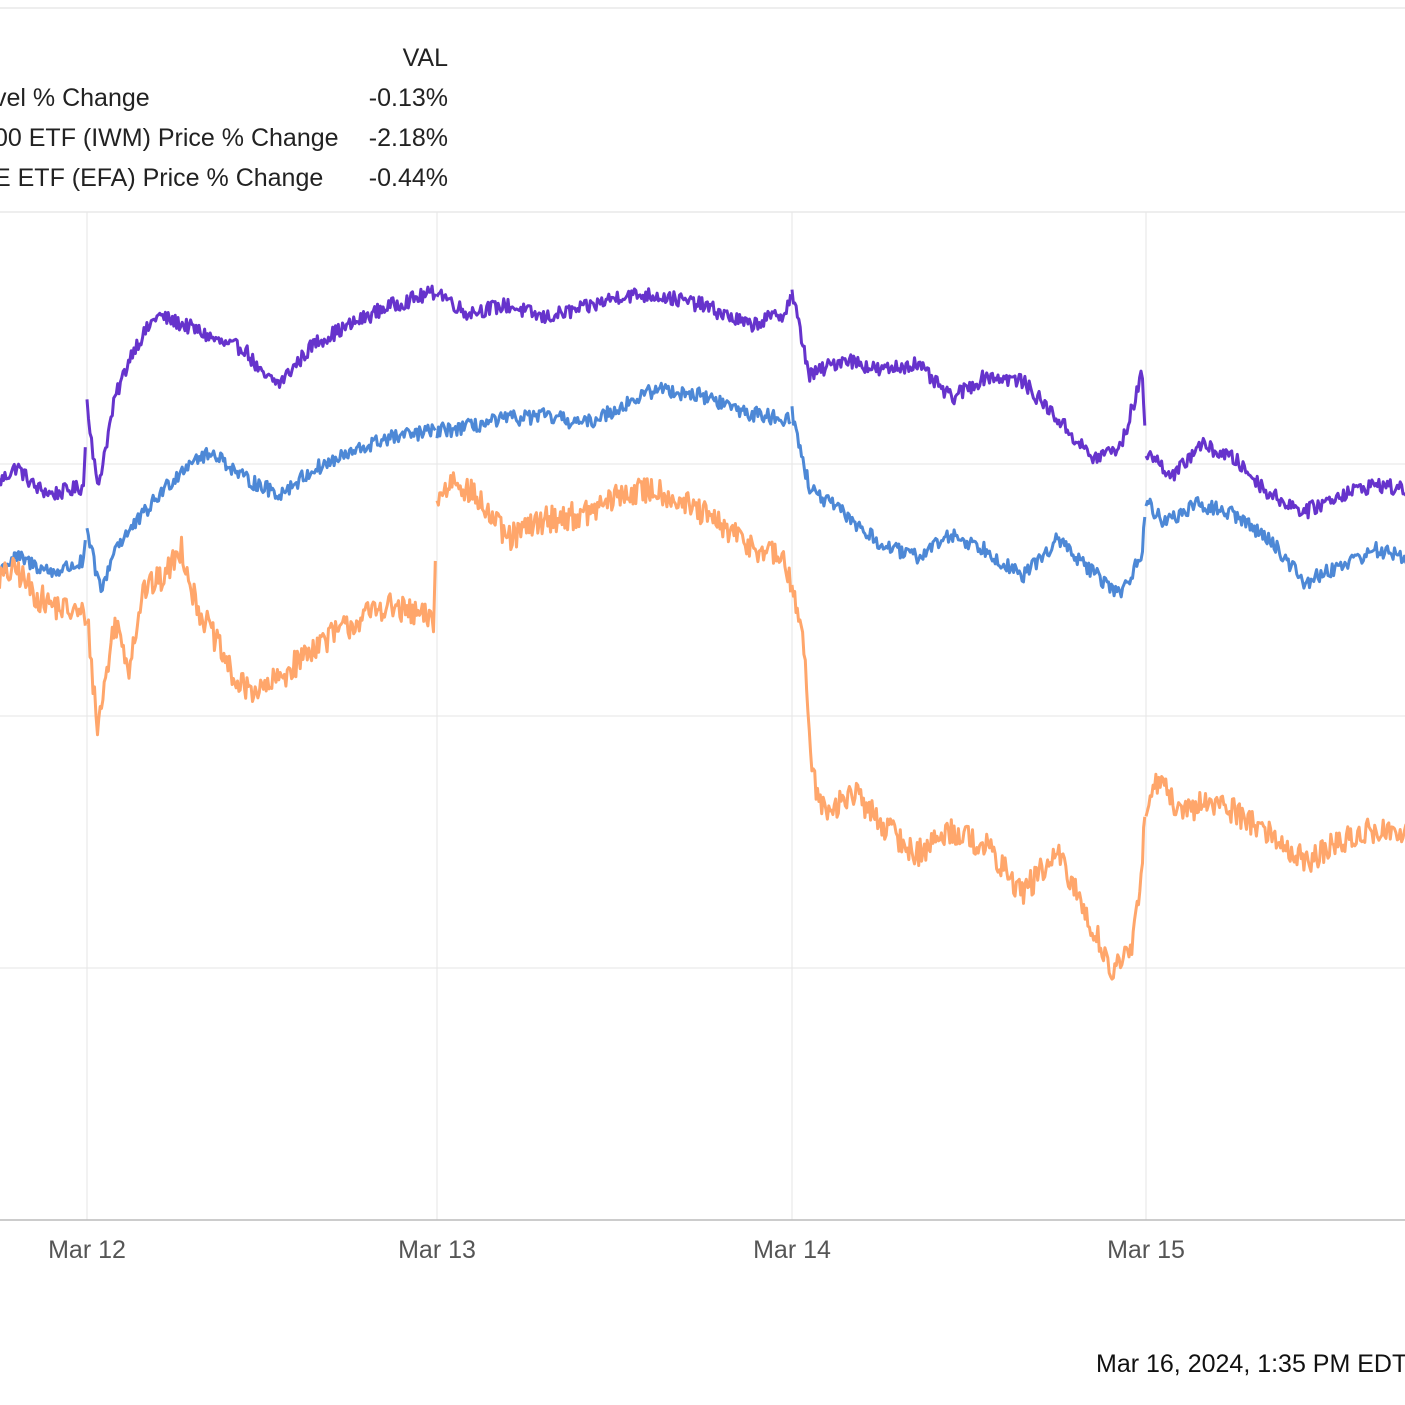  Describe the element at coordinates (87, 1250) in the screenshot. I see `x-tick-label: Mar 12` at that location.